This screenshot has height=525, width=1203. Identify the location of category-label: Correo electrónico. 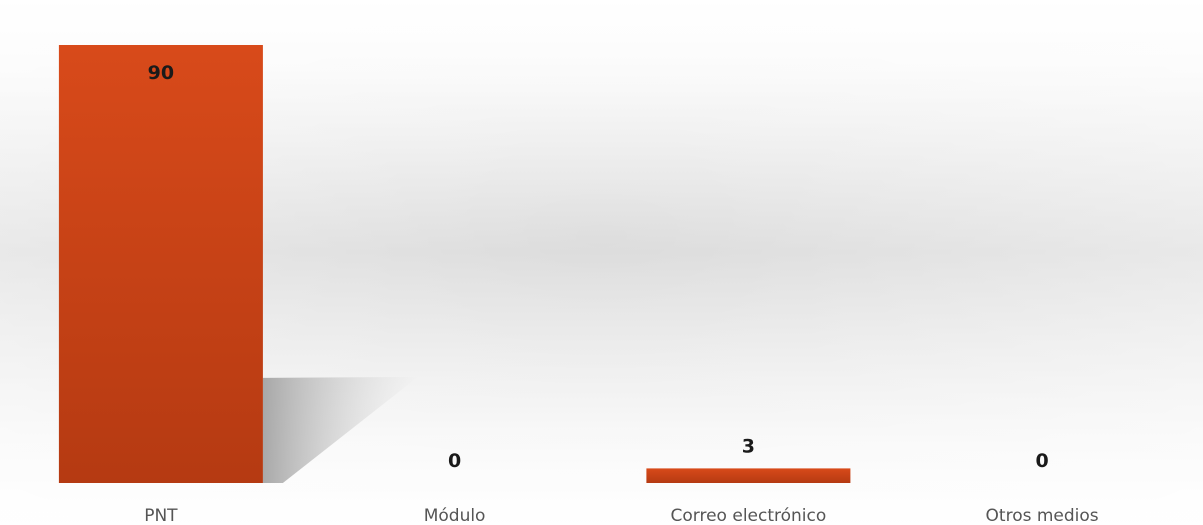
(749, 515).